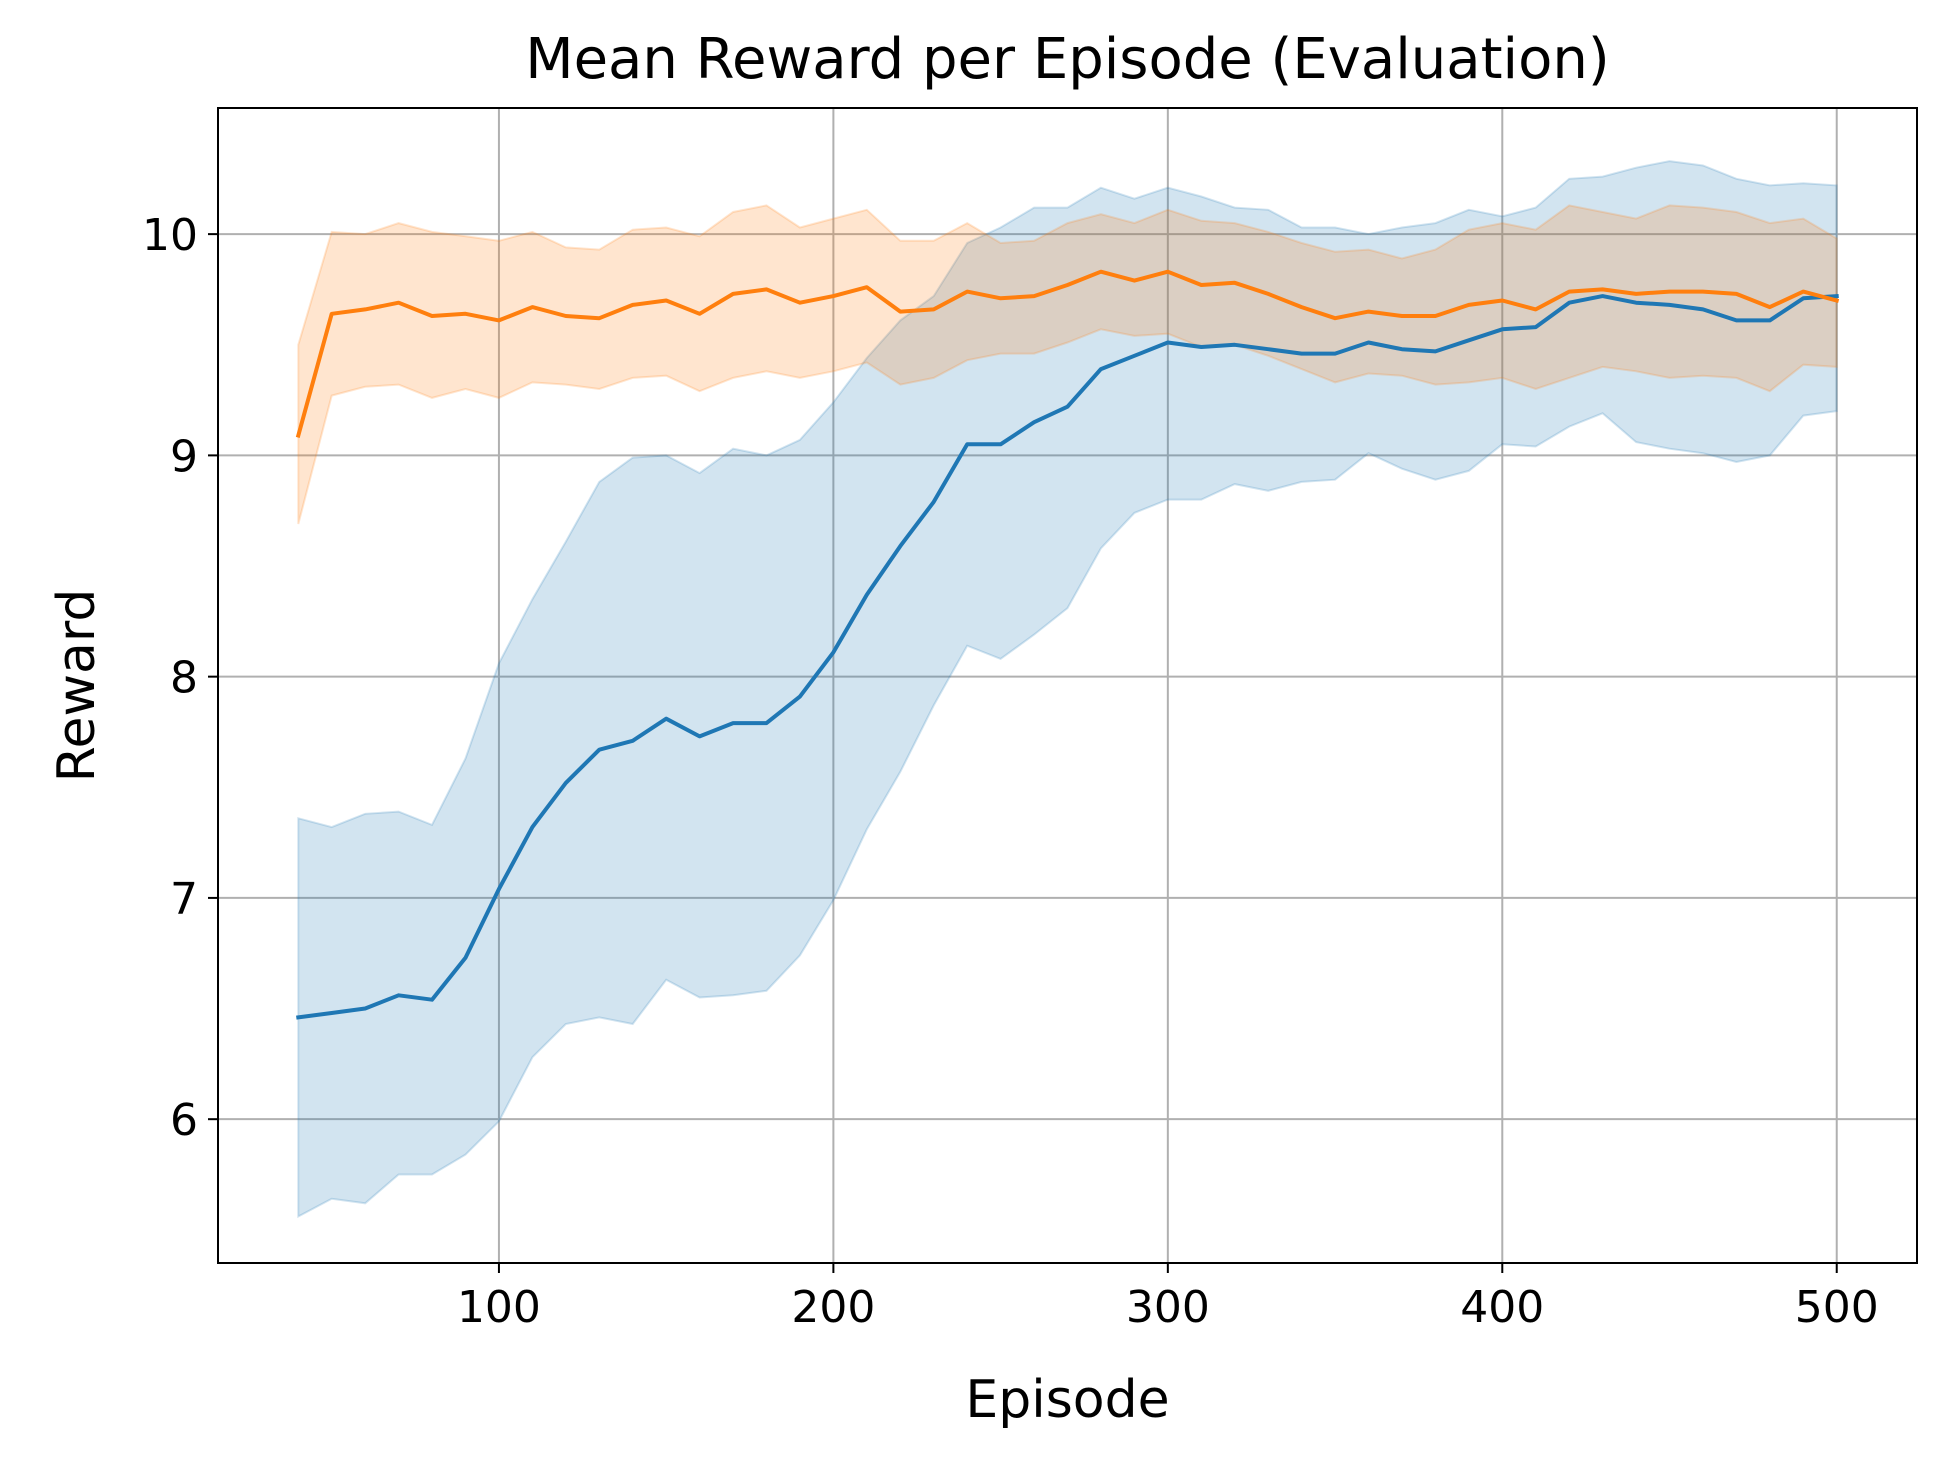 This screenshot has height=1457, width=1937. Describe the element at coordinates (1837, 1307) in the screenshot. I see `x-tick-label-500: 500` at that location.